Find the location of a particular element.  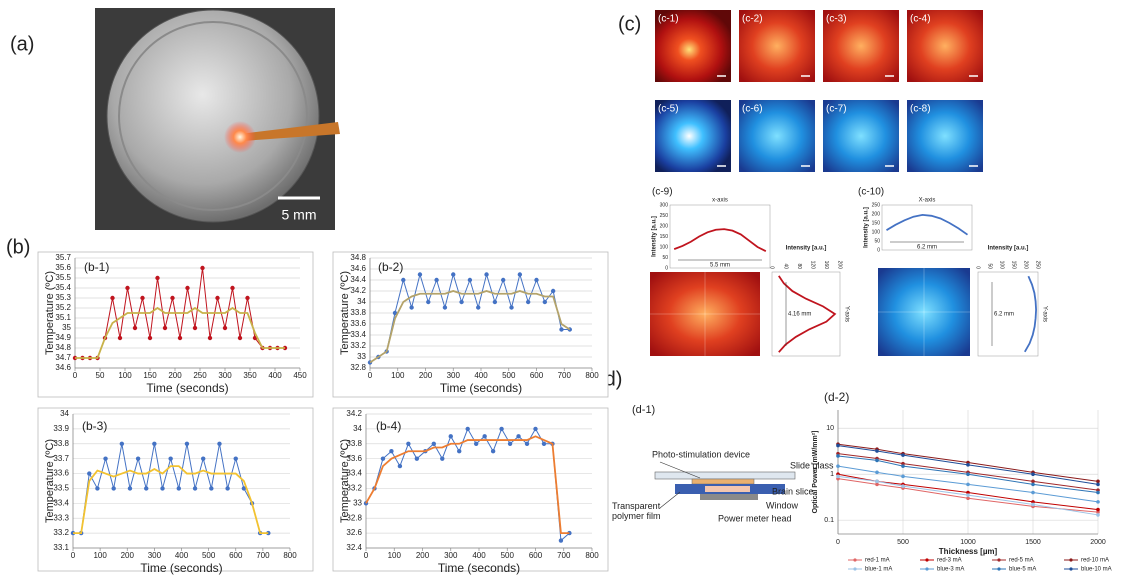

diagram-d1 is located at coordinates (725, 485).